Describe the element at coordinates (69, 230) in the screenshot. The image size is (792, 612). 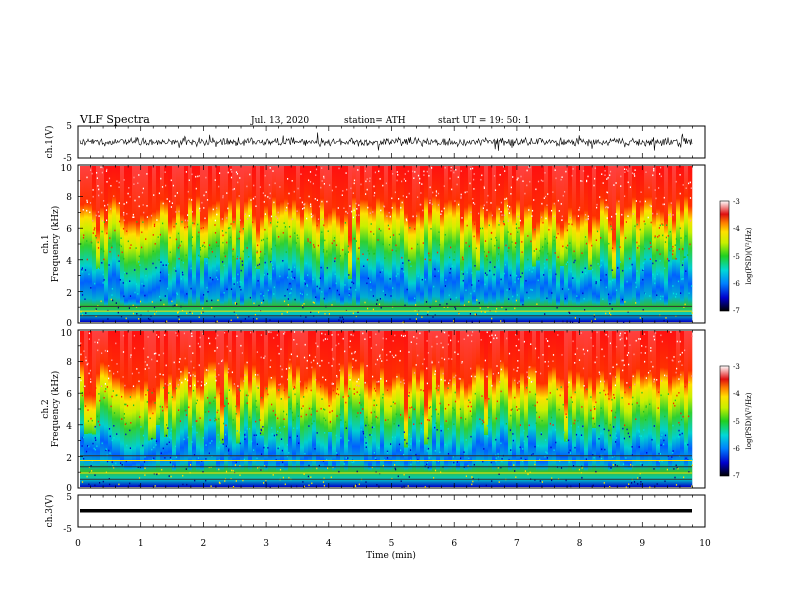
I see `ch1-freq-tick-6: 6` at that location.